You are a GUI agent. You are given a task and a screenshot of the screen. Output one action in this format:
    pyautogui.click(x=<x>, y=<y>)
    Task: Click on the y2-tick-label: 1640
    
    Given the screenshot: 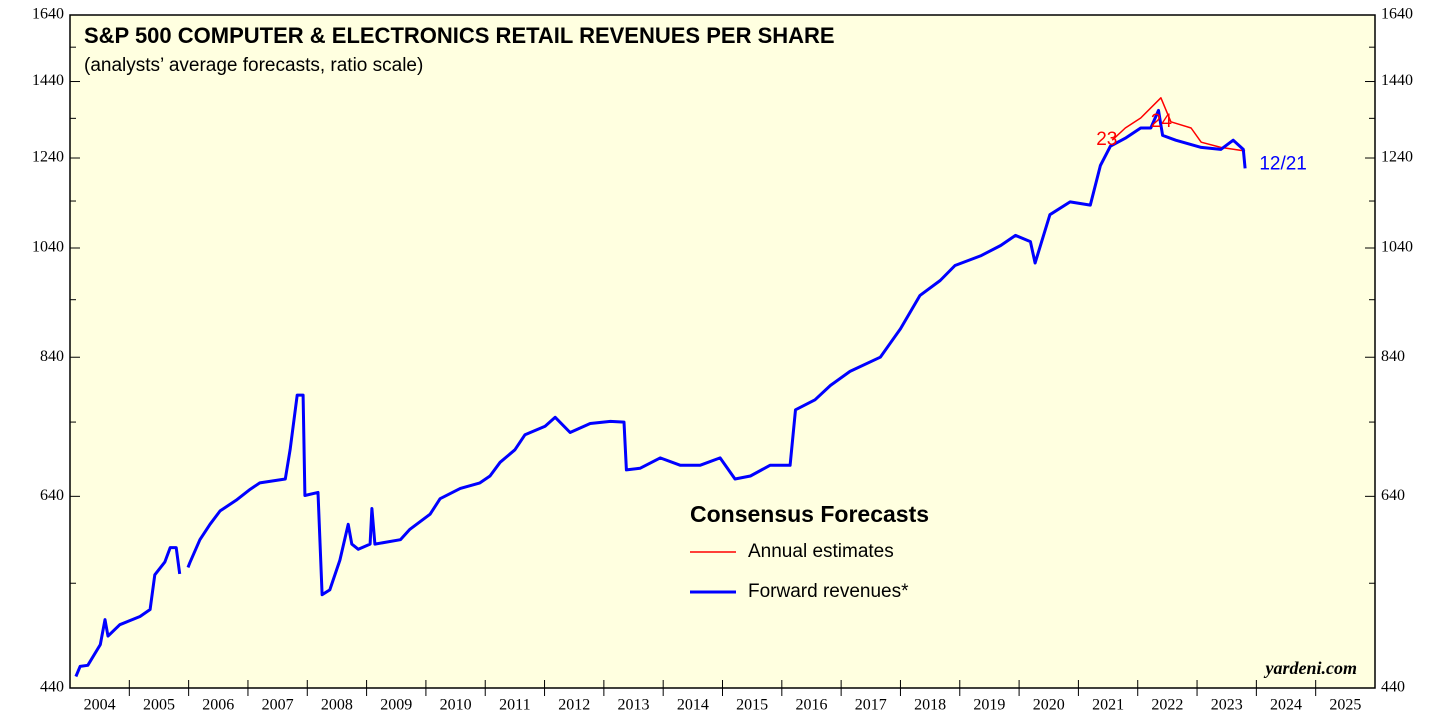 What is the action you would take?
    pyautogui.click(x=1397, y=14)
    